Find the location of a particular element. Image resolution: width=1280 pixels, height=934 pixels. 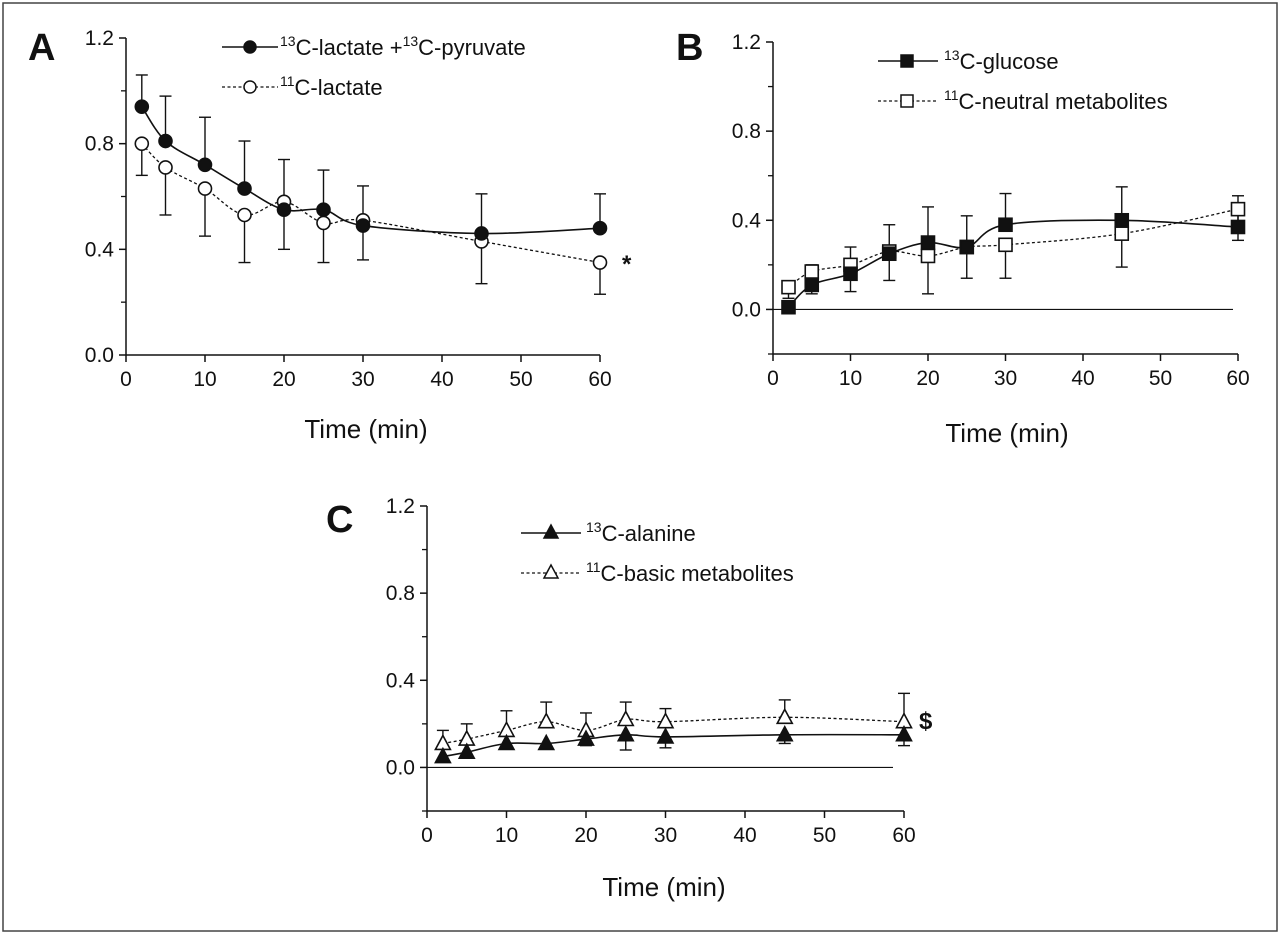

legend-label-series-1: 13C-alanine is located at coordinates (641, 532).